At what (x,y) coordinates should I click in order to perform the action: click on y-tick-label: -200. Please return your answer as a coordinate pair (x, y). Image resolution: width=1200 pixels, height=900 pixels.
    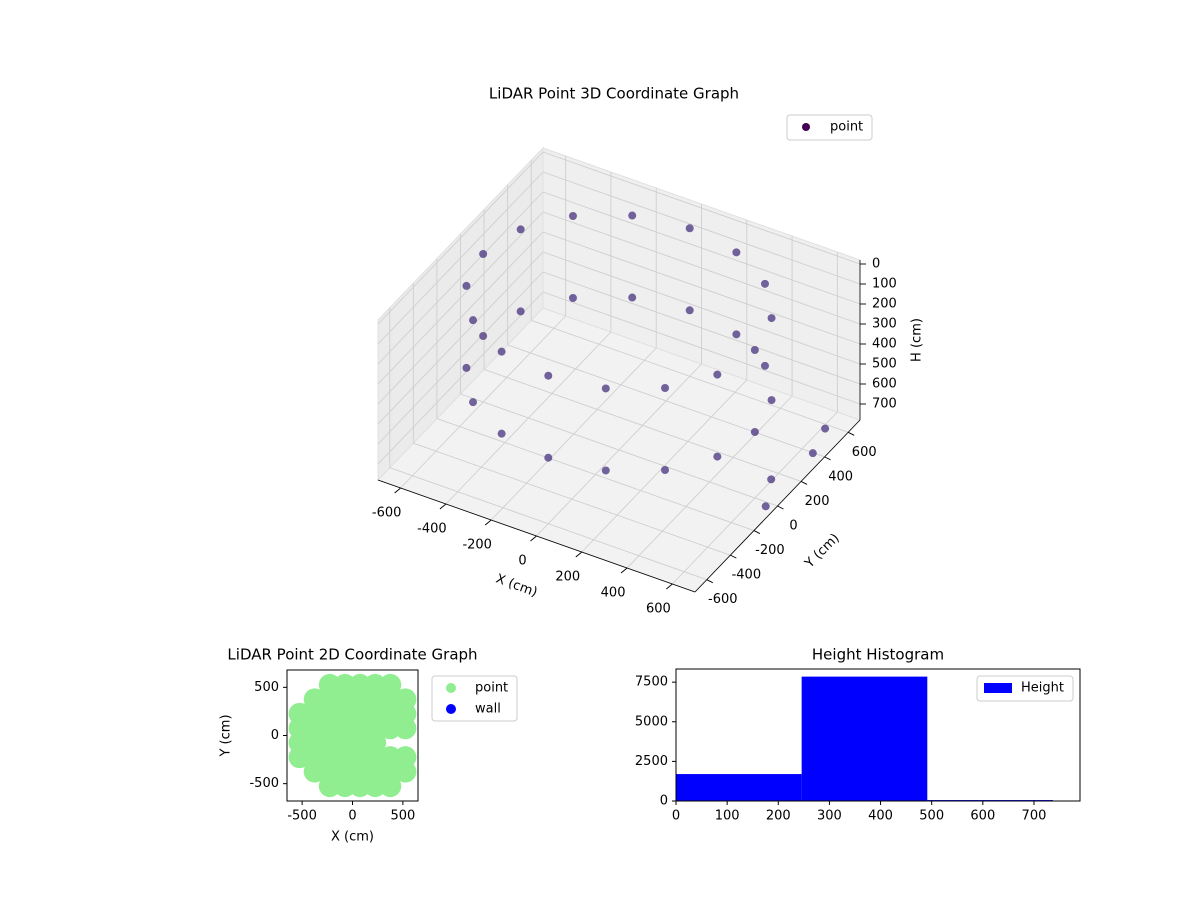
    Looking at the image, I should click on (770, 550).